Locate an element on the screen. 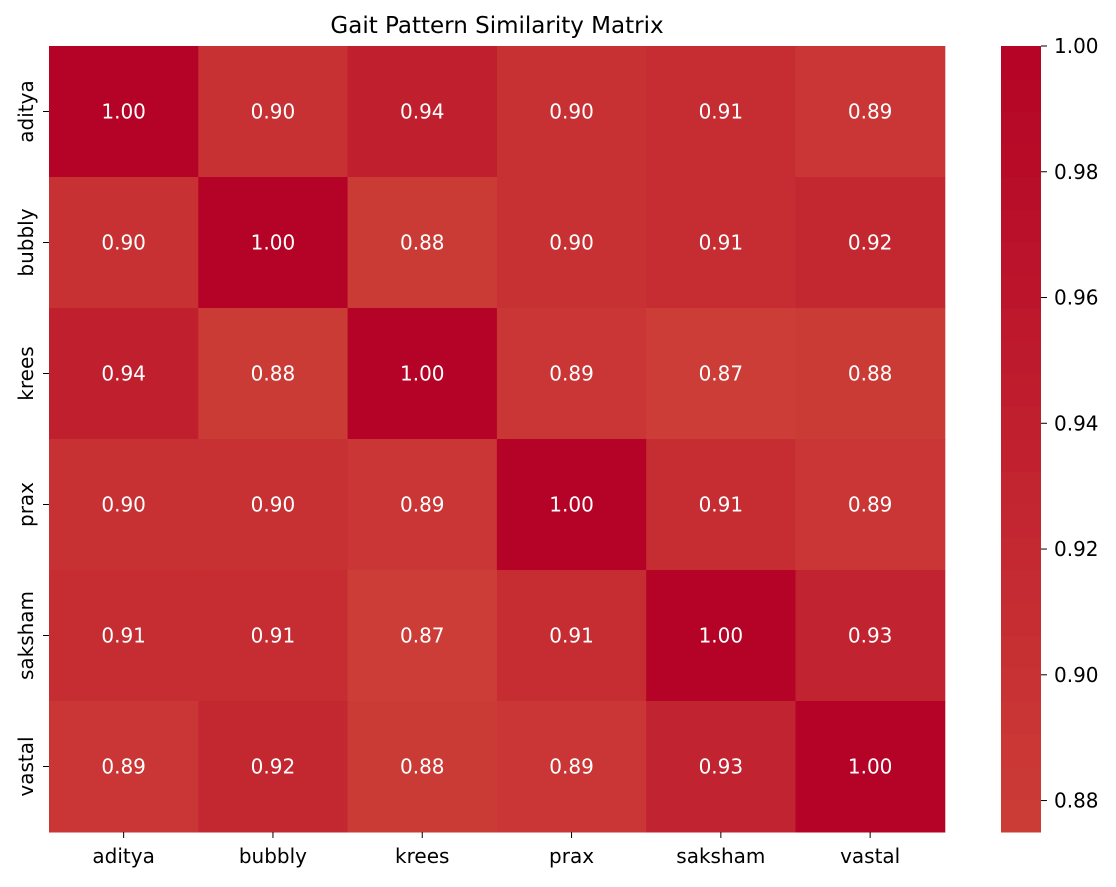  y-tick-label: krees is located at coordinates (26, 373).